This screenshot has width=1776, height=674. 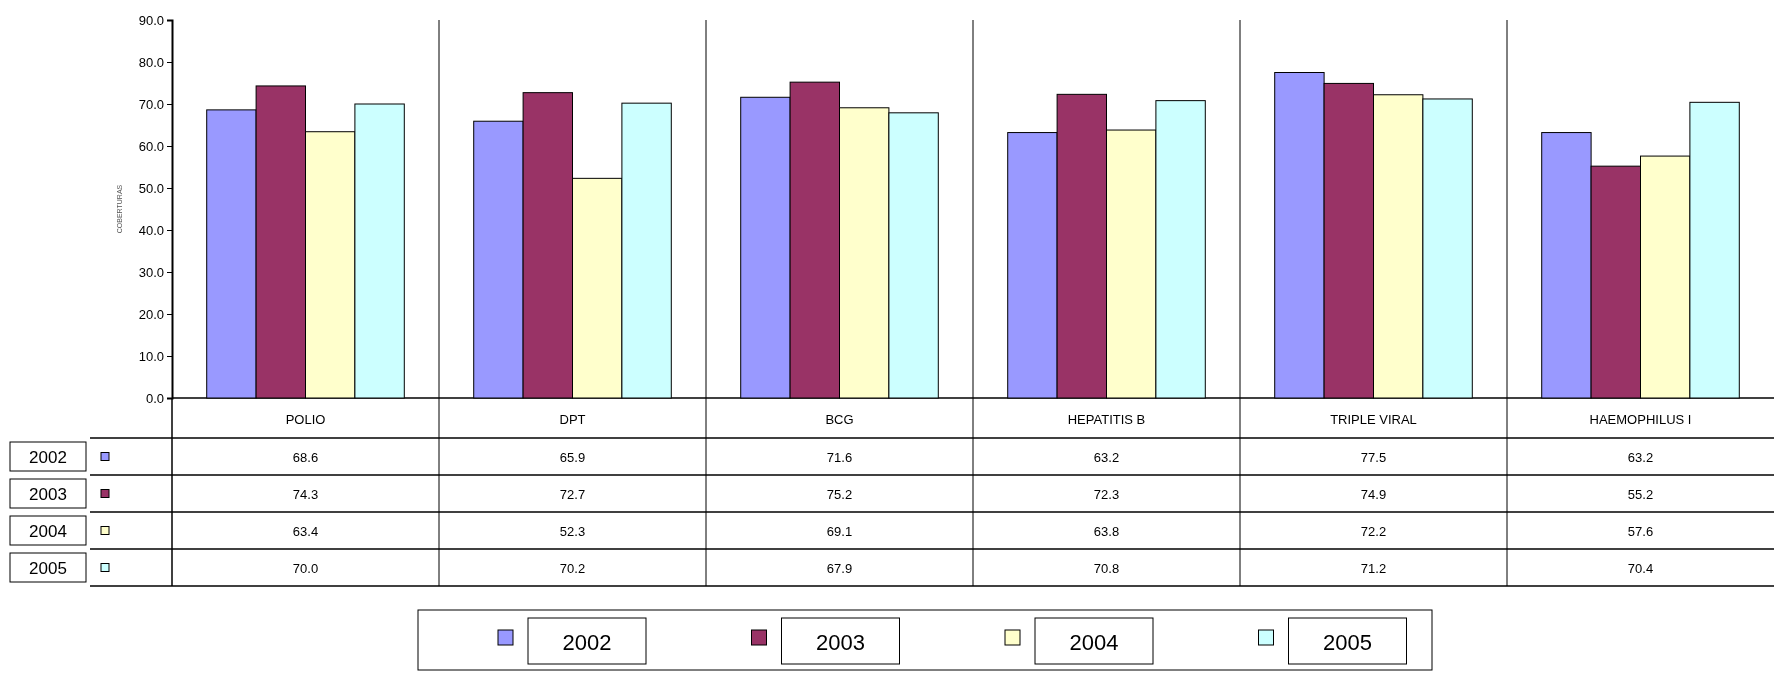 What do you see at coordinates (151, 314) in the screenshot?
I see `y-tick-label: 20.0` at bounding box center [151, 314].